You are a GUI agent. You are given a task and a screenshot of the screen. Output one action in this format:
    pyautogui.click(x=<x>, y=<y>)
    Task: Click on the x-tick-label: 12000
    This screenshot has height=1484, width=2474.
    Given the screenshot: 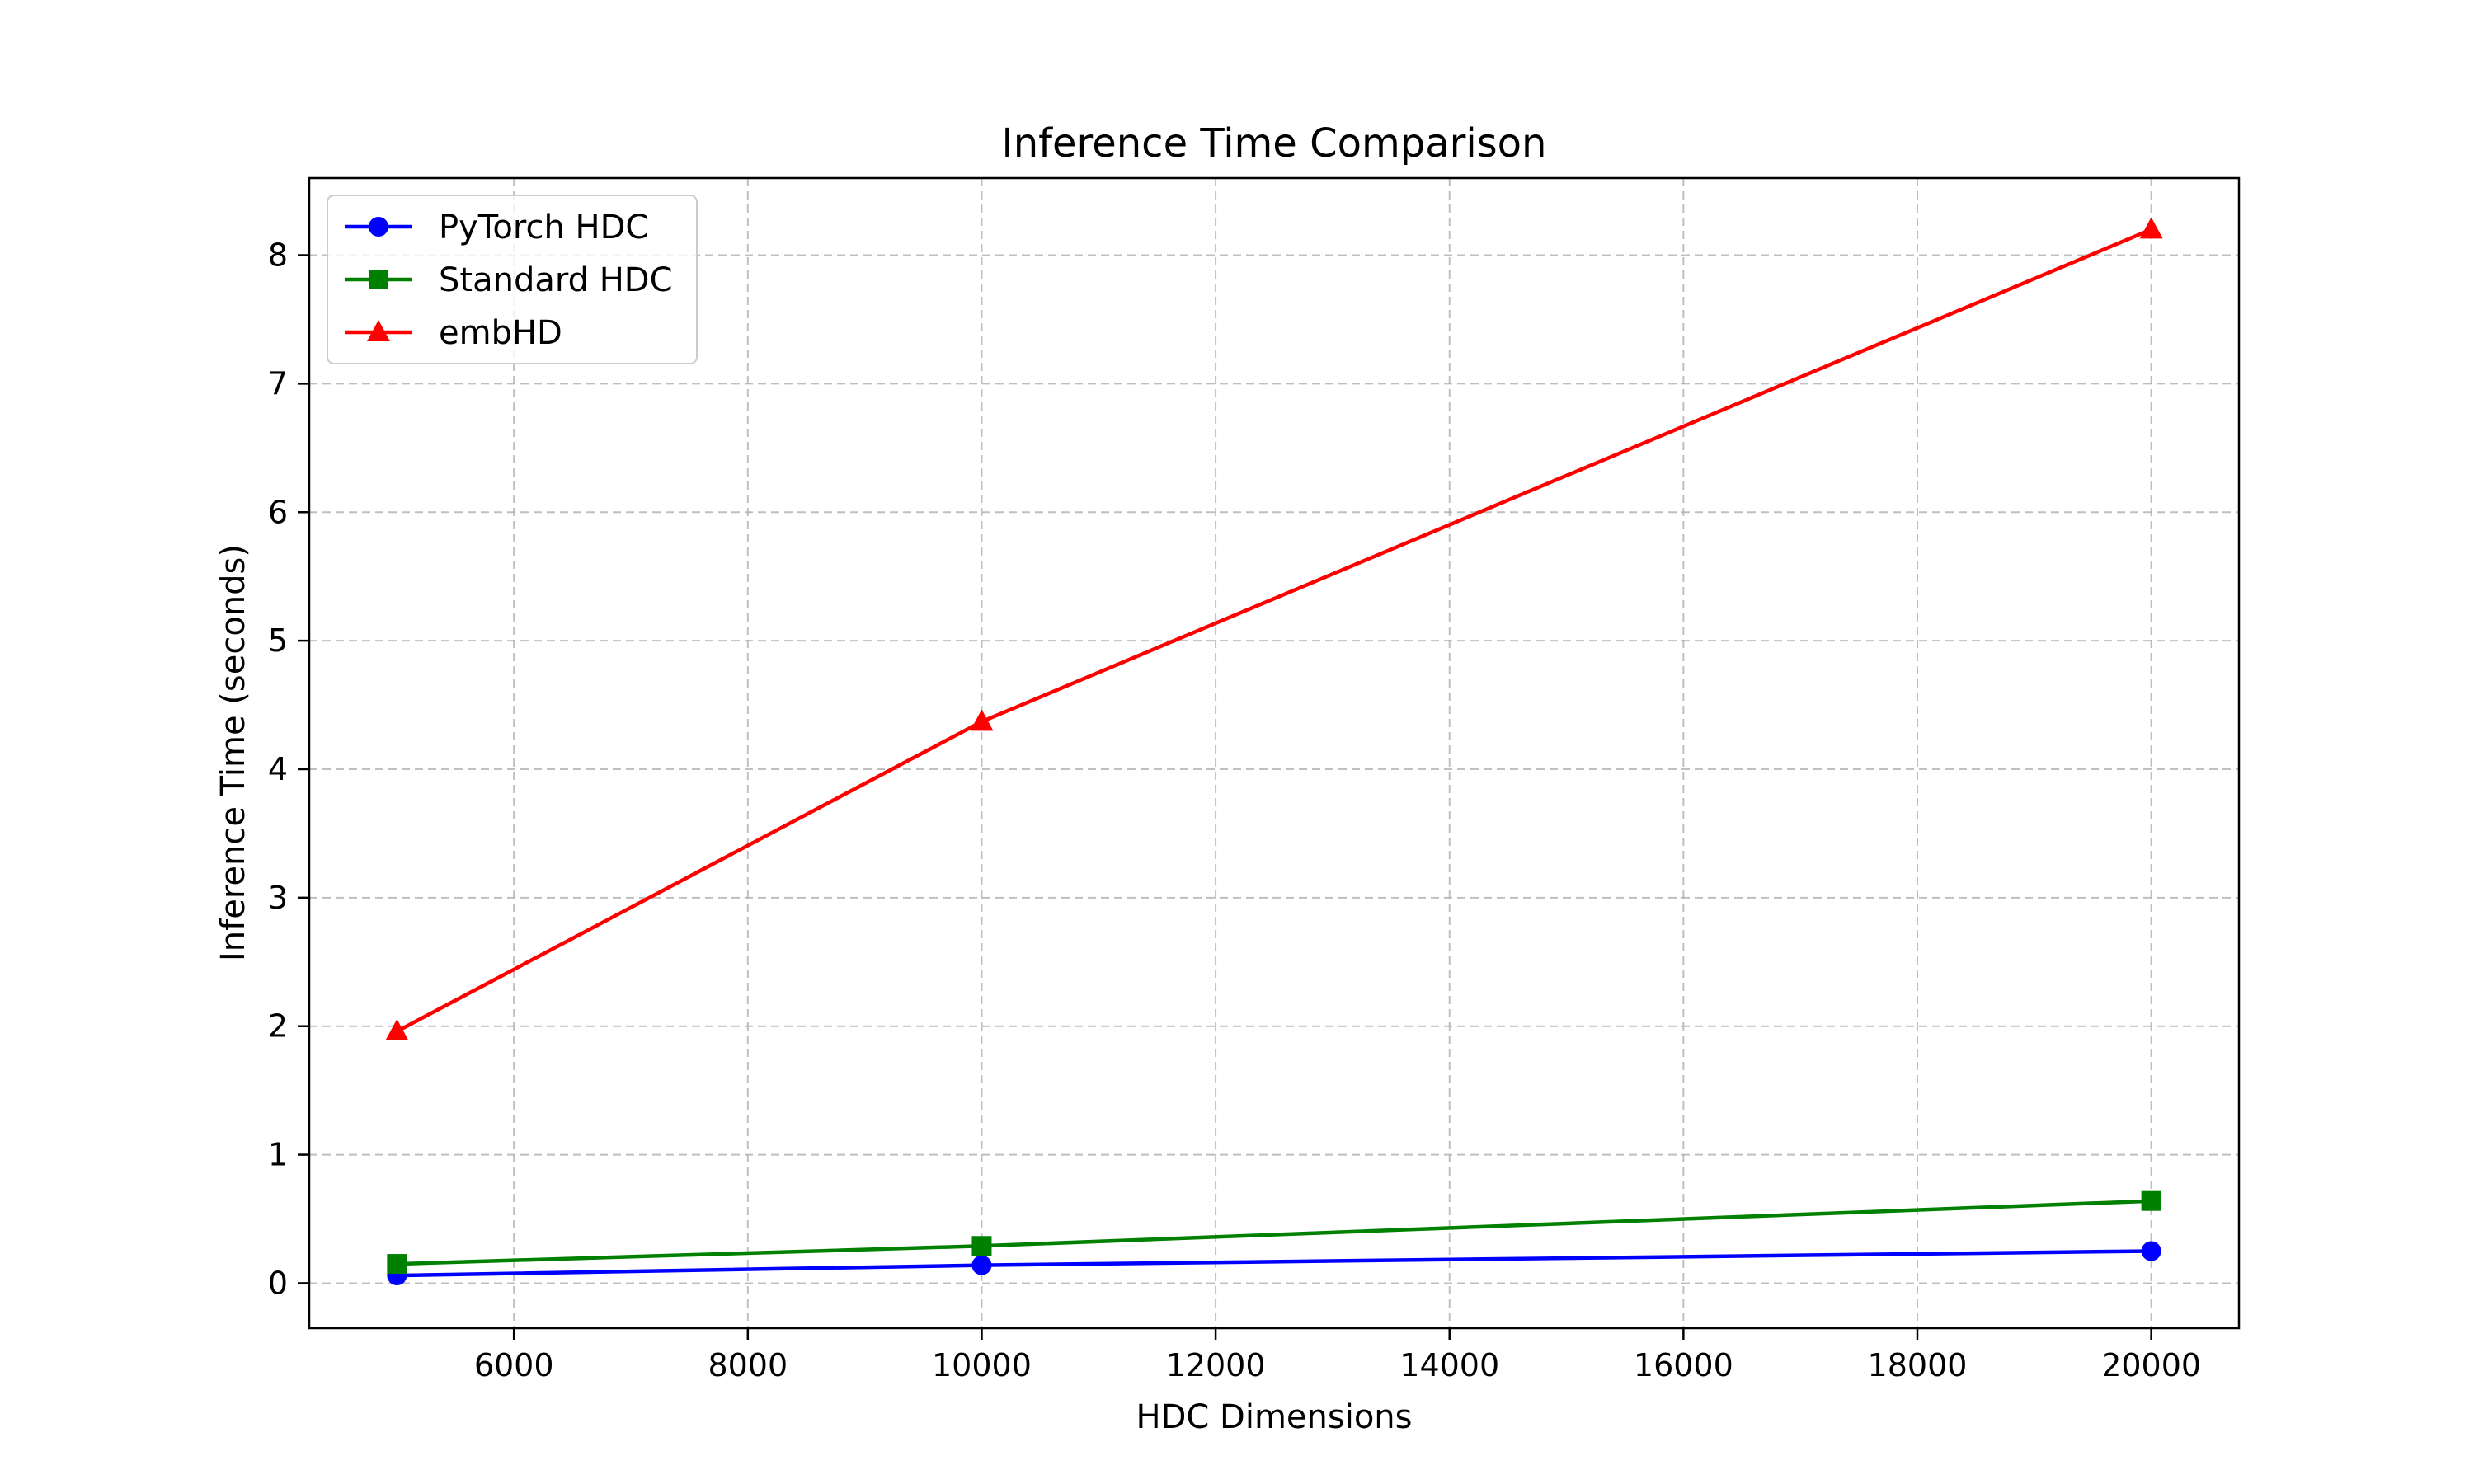 What is the action you would take?
    pyautogui.click(x=1216, y=1365)
    